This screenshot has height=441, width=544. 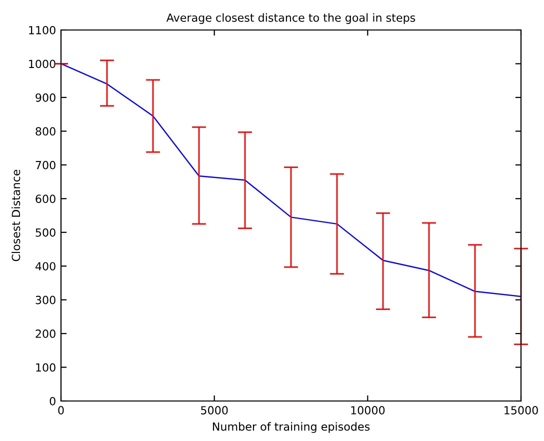 What do you see at coordinates (46, 97) in the screenshot?
I see `y-tick-label: 900` at bounding box center [46, 97].